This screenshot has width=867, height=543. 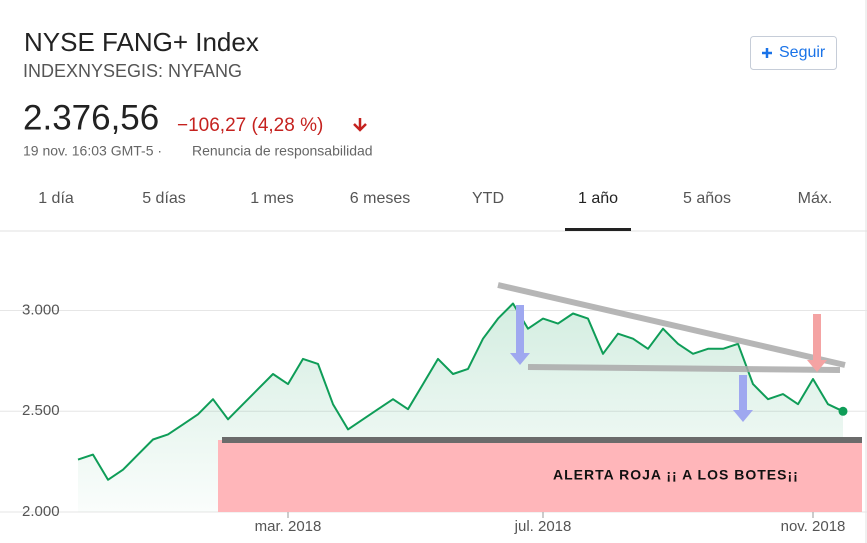 What do you see at coordinates (250, 125) in the screenshot?
I see `change: −106,27 (4,28 %)` at bounding box center [250, 125].